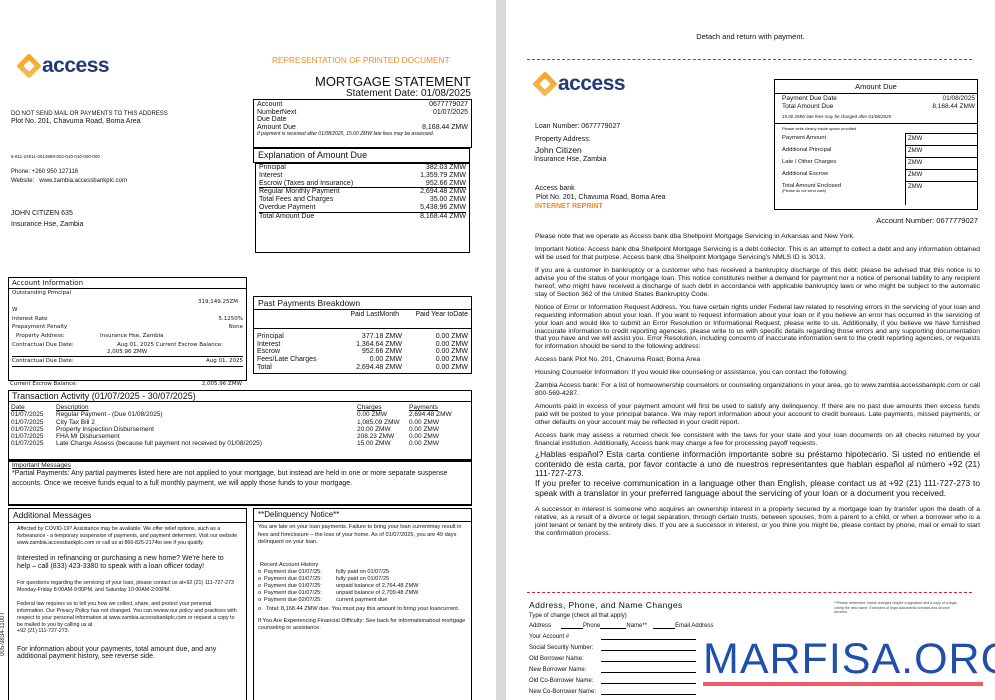 The width and height of the screenshot is (995, 700). I want to click on recipient-address: Insurance Hse, Zambia, so click(47, 224).